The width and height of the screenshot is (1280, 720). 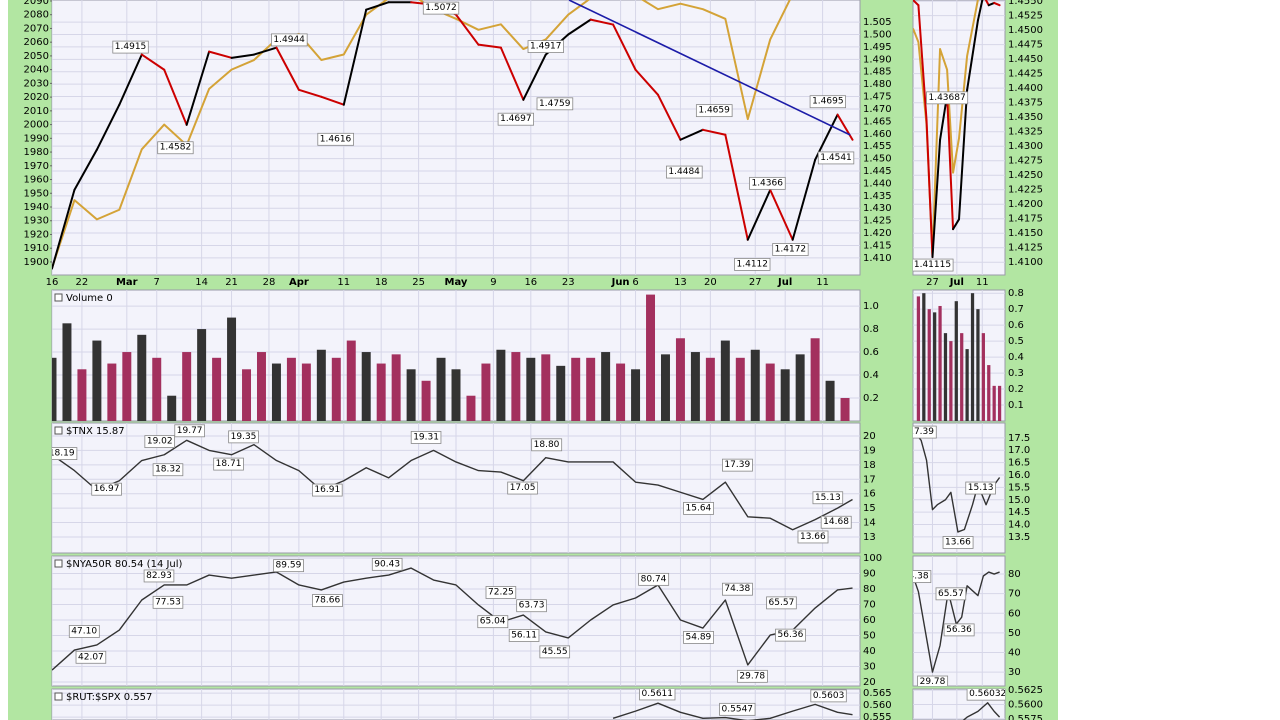 What do you see at coordinates (985, 695) in the screenshot?
I see `annotation: 0.56032` at bounding box center [985, 695].